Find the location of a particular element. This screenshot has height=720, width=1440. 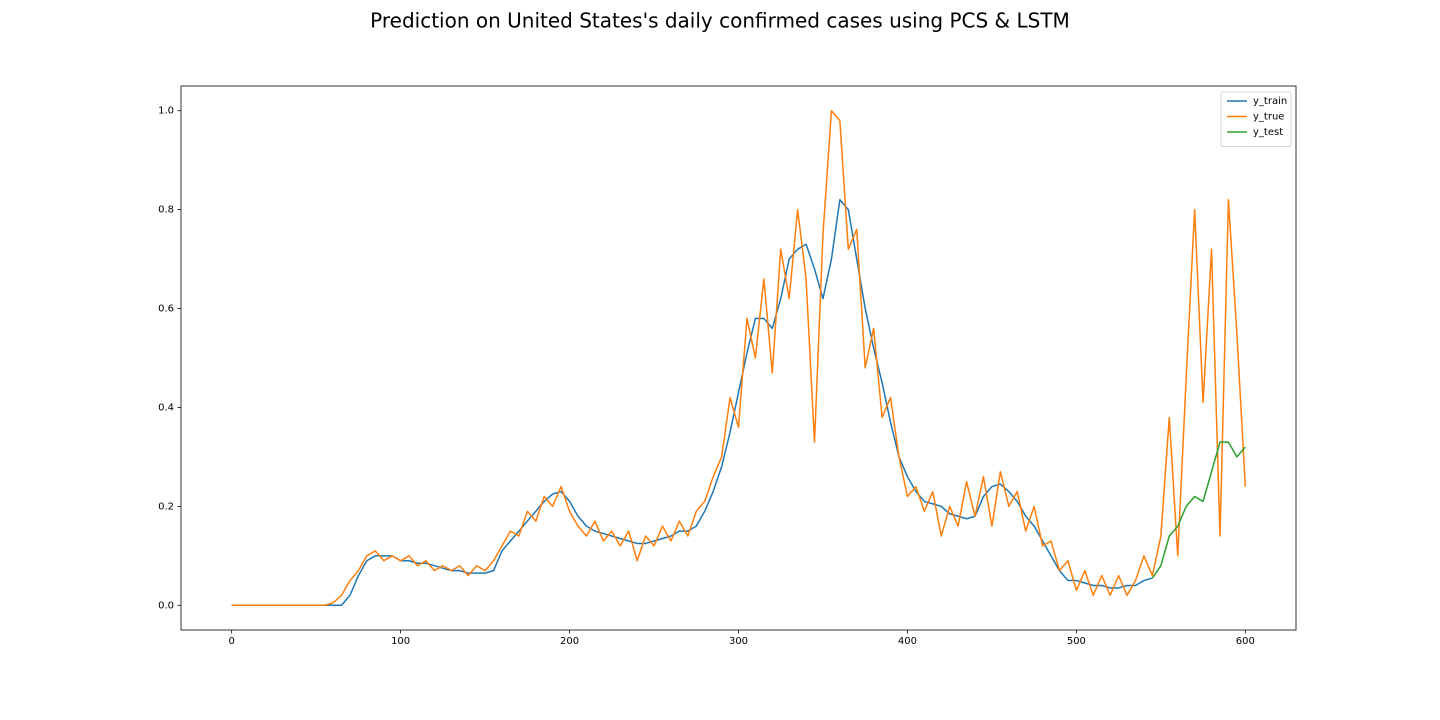

legend-box is located at coordinates (1256, 119).